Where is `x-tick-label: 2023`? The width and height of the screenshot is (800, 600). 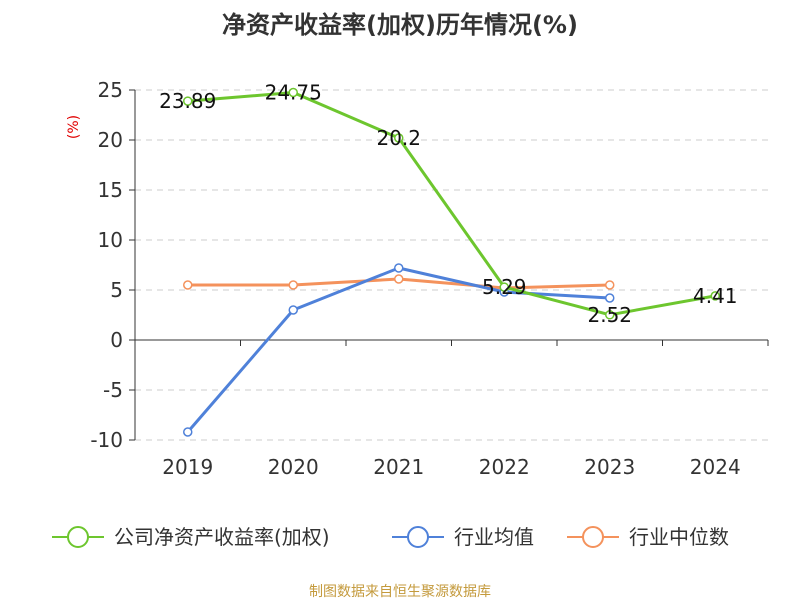 x-tick-label: 2023 is located at coordinates (609, 467).